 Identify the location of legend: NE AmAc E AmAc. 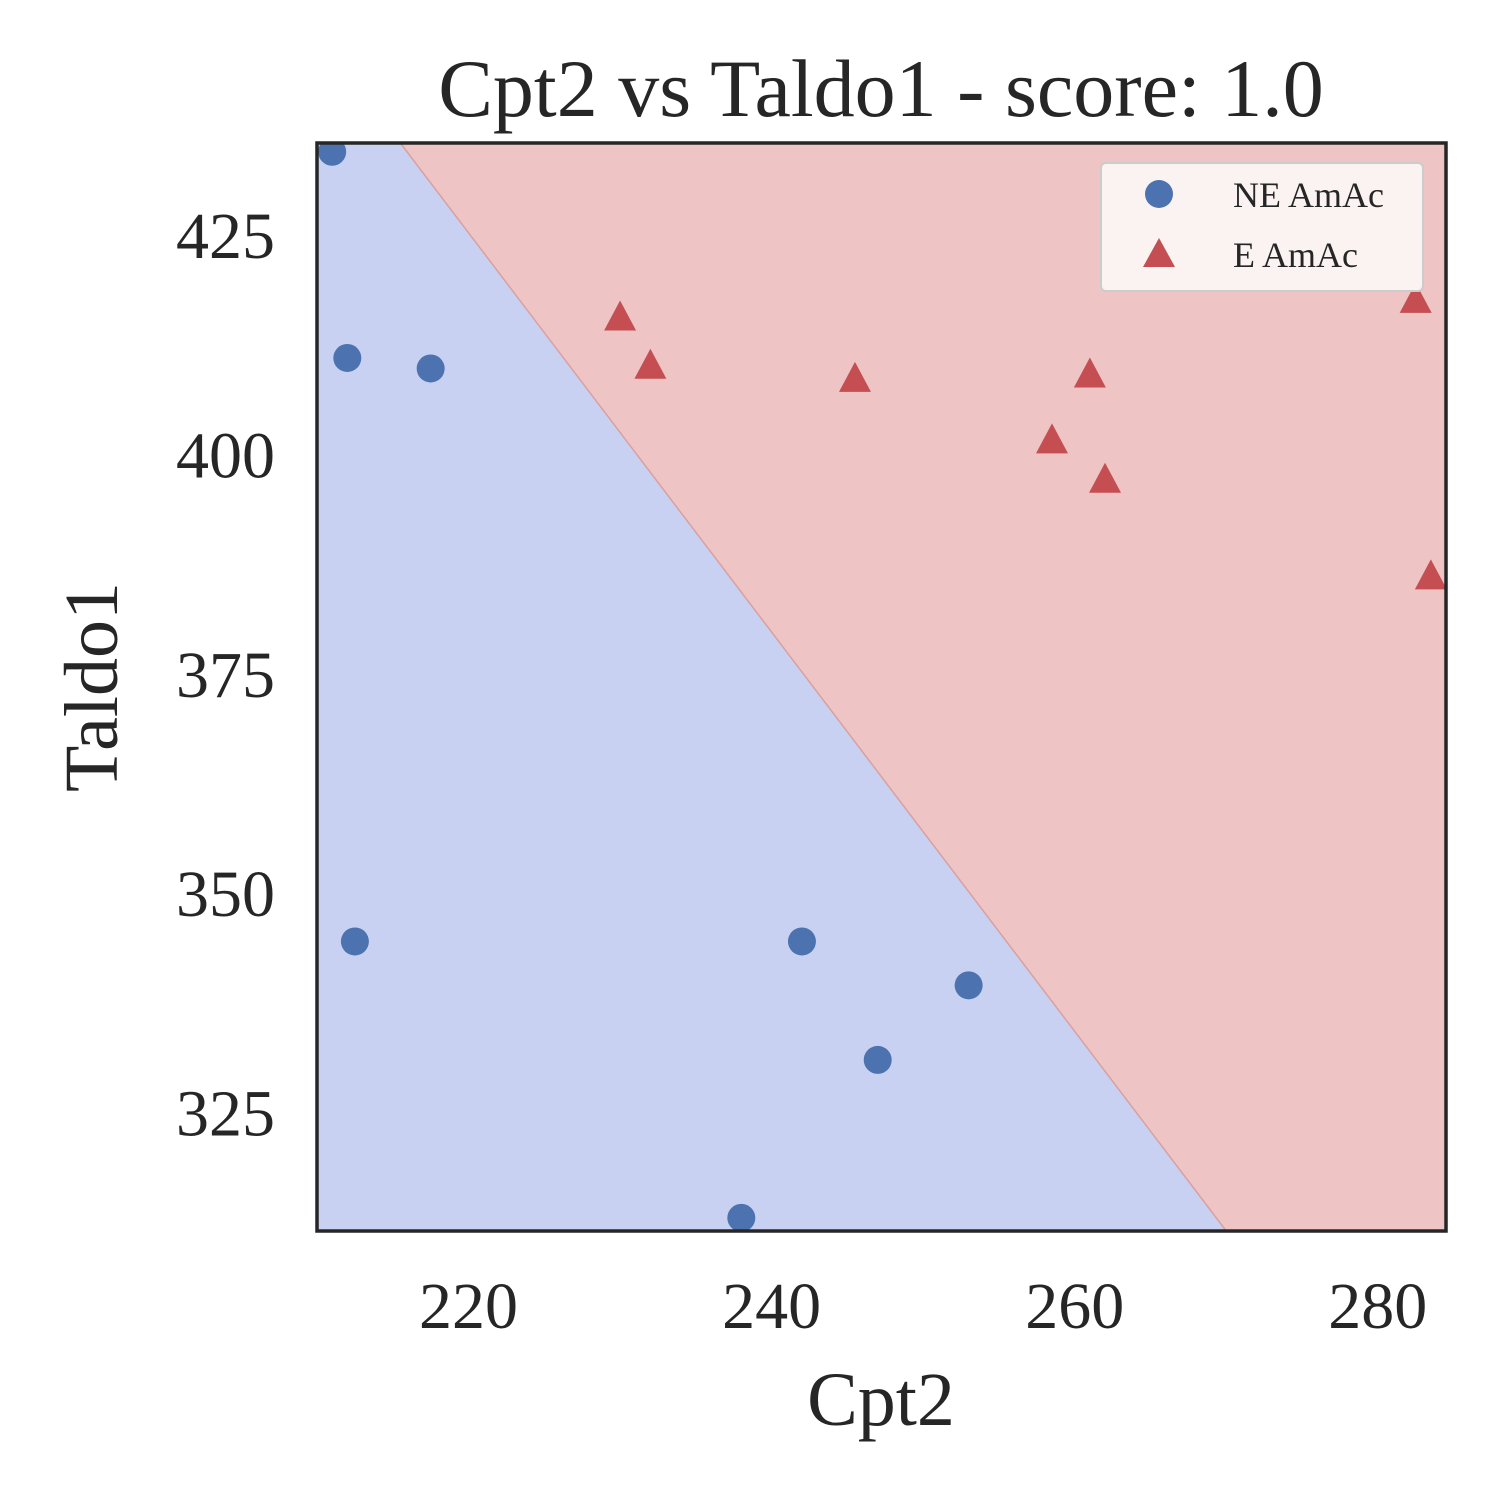
(1262, 227).